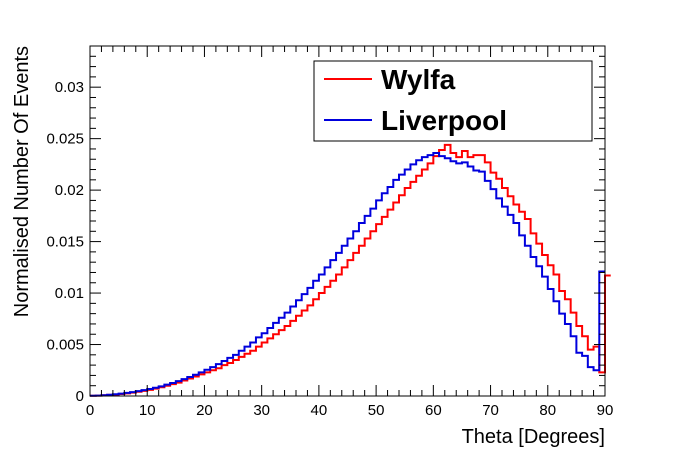  I want to click on x-tick-label: 40, so click(319, 410).